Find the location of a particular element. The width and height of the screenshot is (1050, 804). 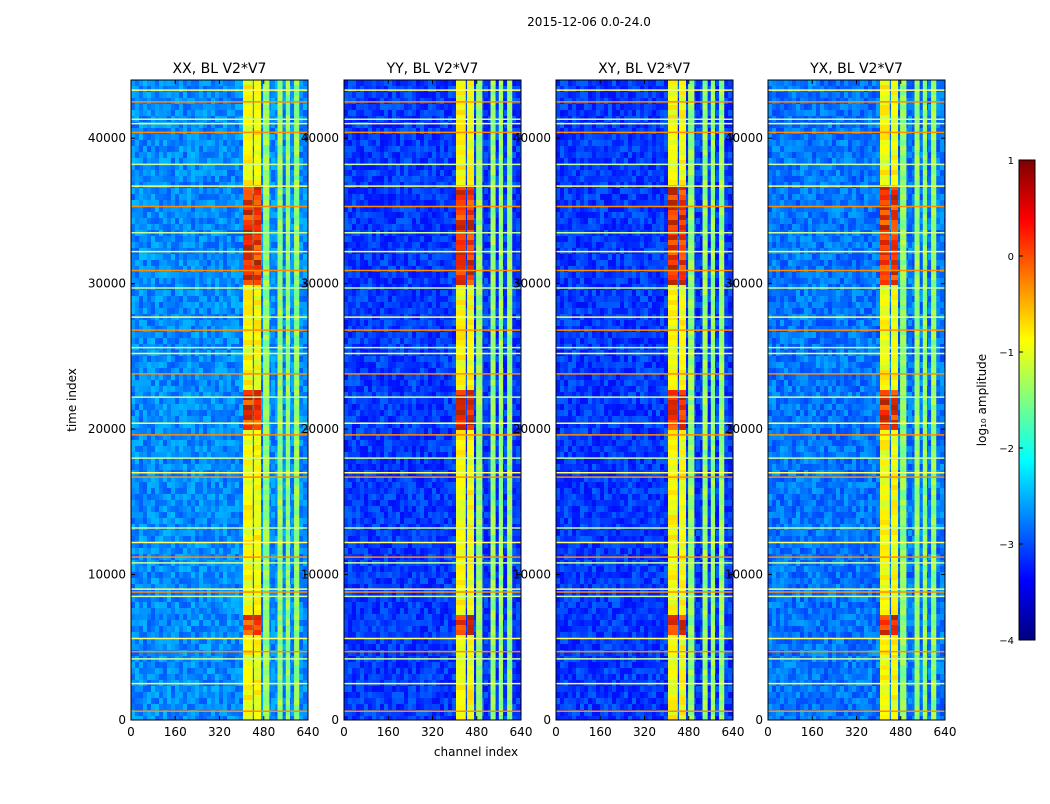

x-axis-label: channel index is located at coordinates (476, 752).